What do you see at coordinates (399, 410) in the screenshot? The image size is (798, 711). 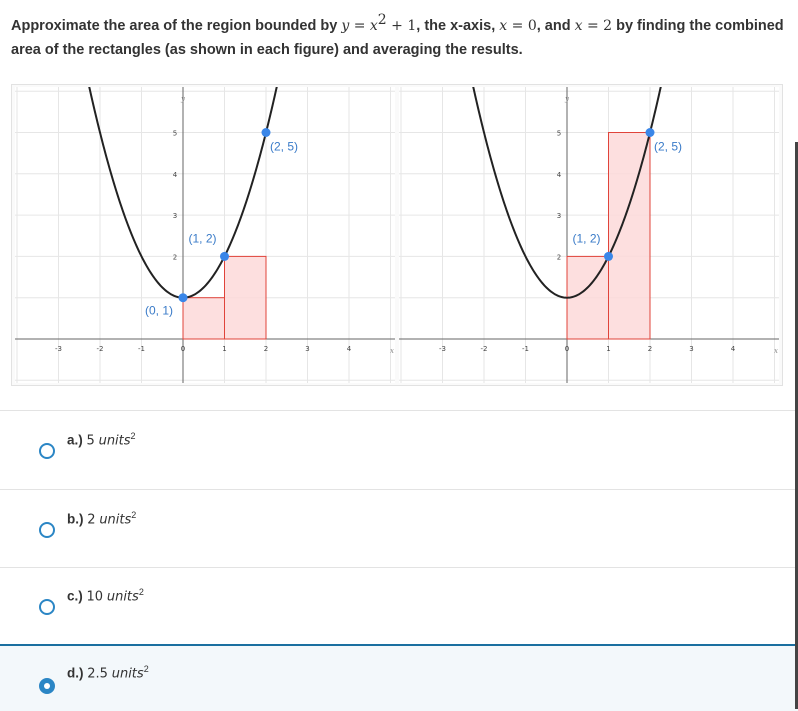 I see `options-divider-top` at bounding box center [399, 410].